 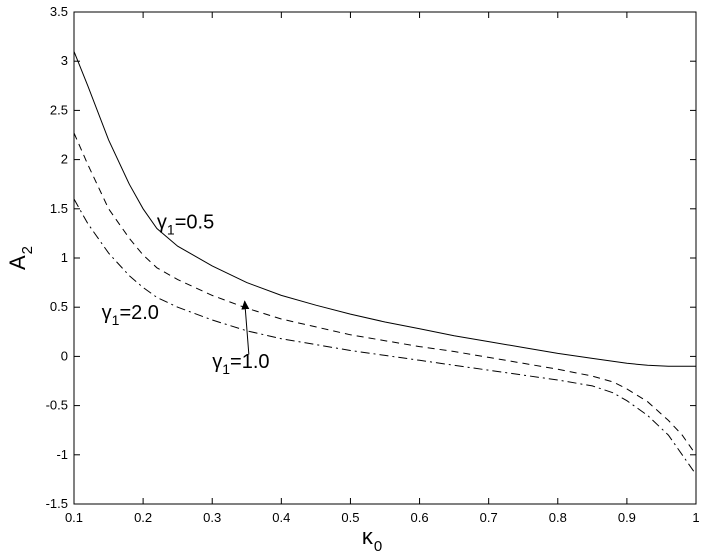 What do you see at coordinates (64, 159) in the screenshot?
I see `y-tick-label: 2` at bounding box center [64, 159].